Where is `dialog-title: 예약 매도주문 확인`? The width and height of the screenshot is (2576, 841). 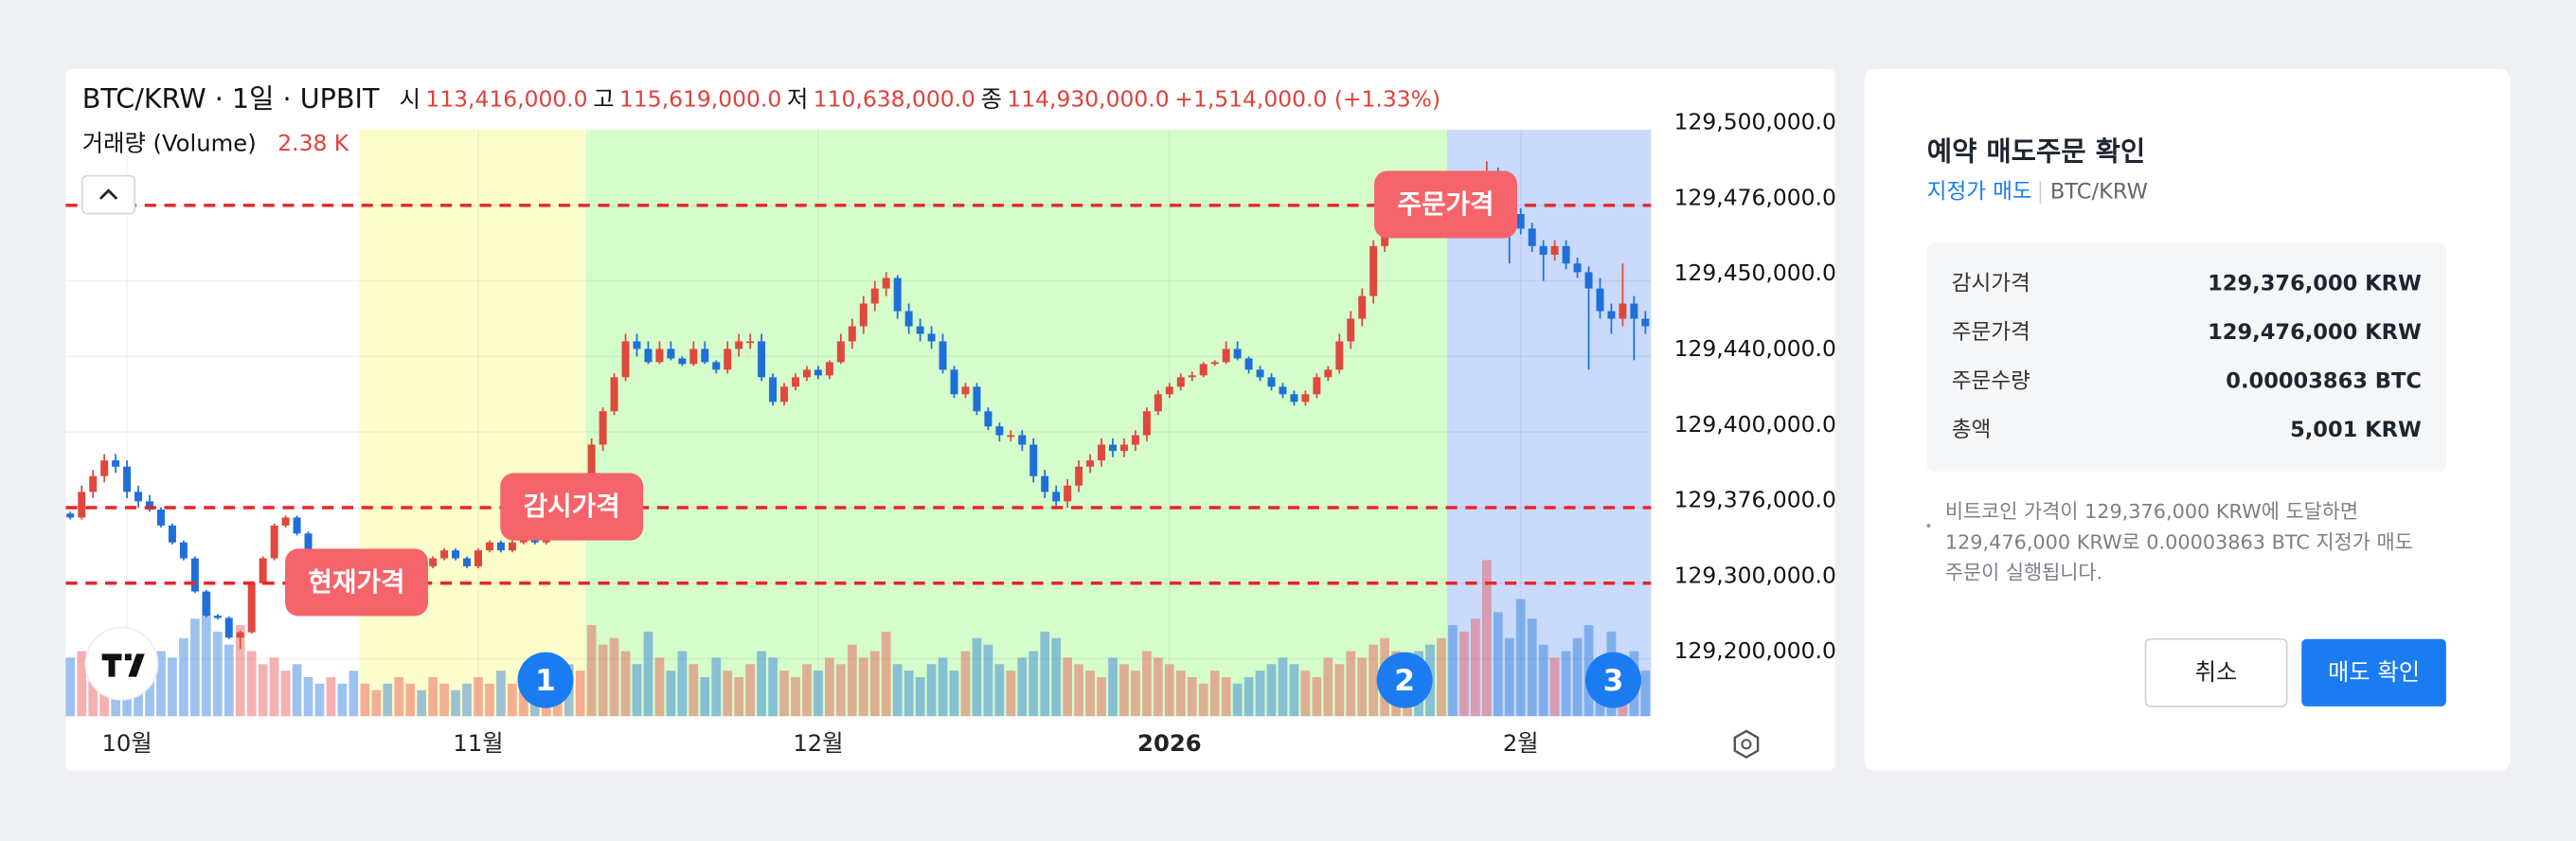
dialog-title: 예약 매도주문 확인 is located at coordinates (2036, 150).